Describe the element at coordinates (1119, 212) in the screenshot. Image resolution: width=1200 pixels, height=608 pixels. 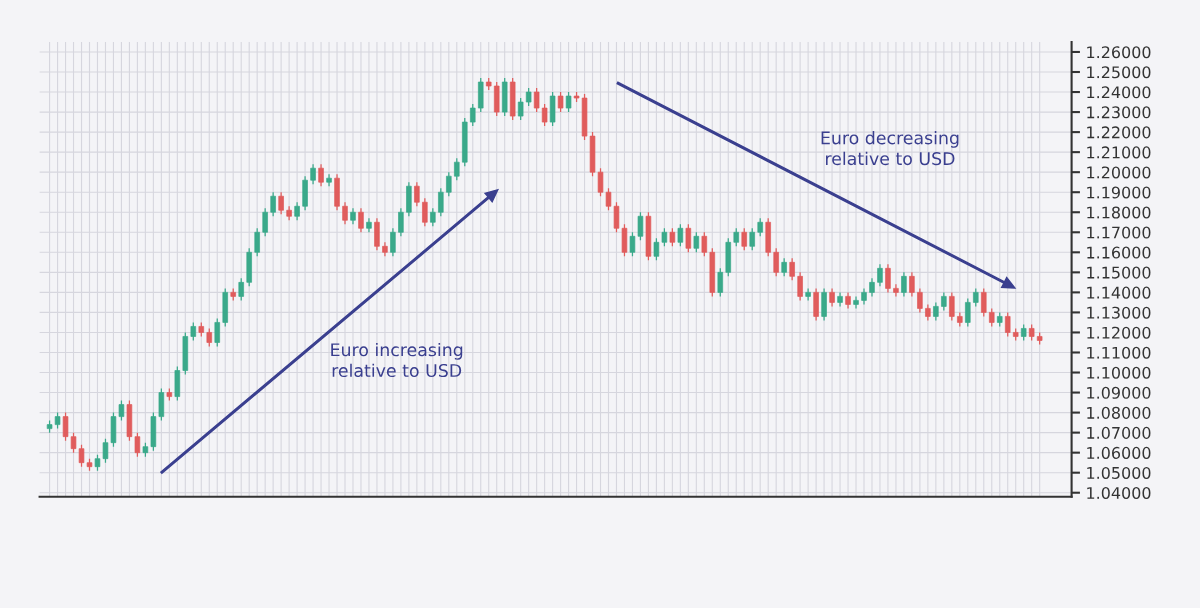
I see `y-tick-label: 1.18000` at that location.